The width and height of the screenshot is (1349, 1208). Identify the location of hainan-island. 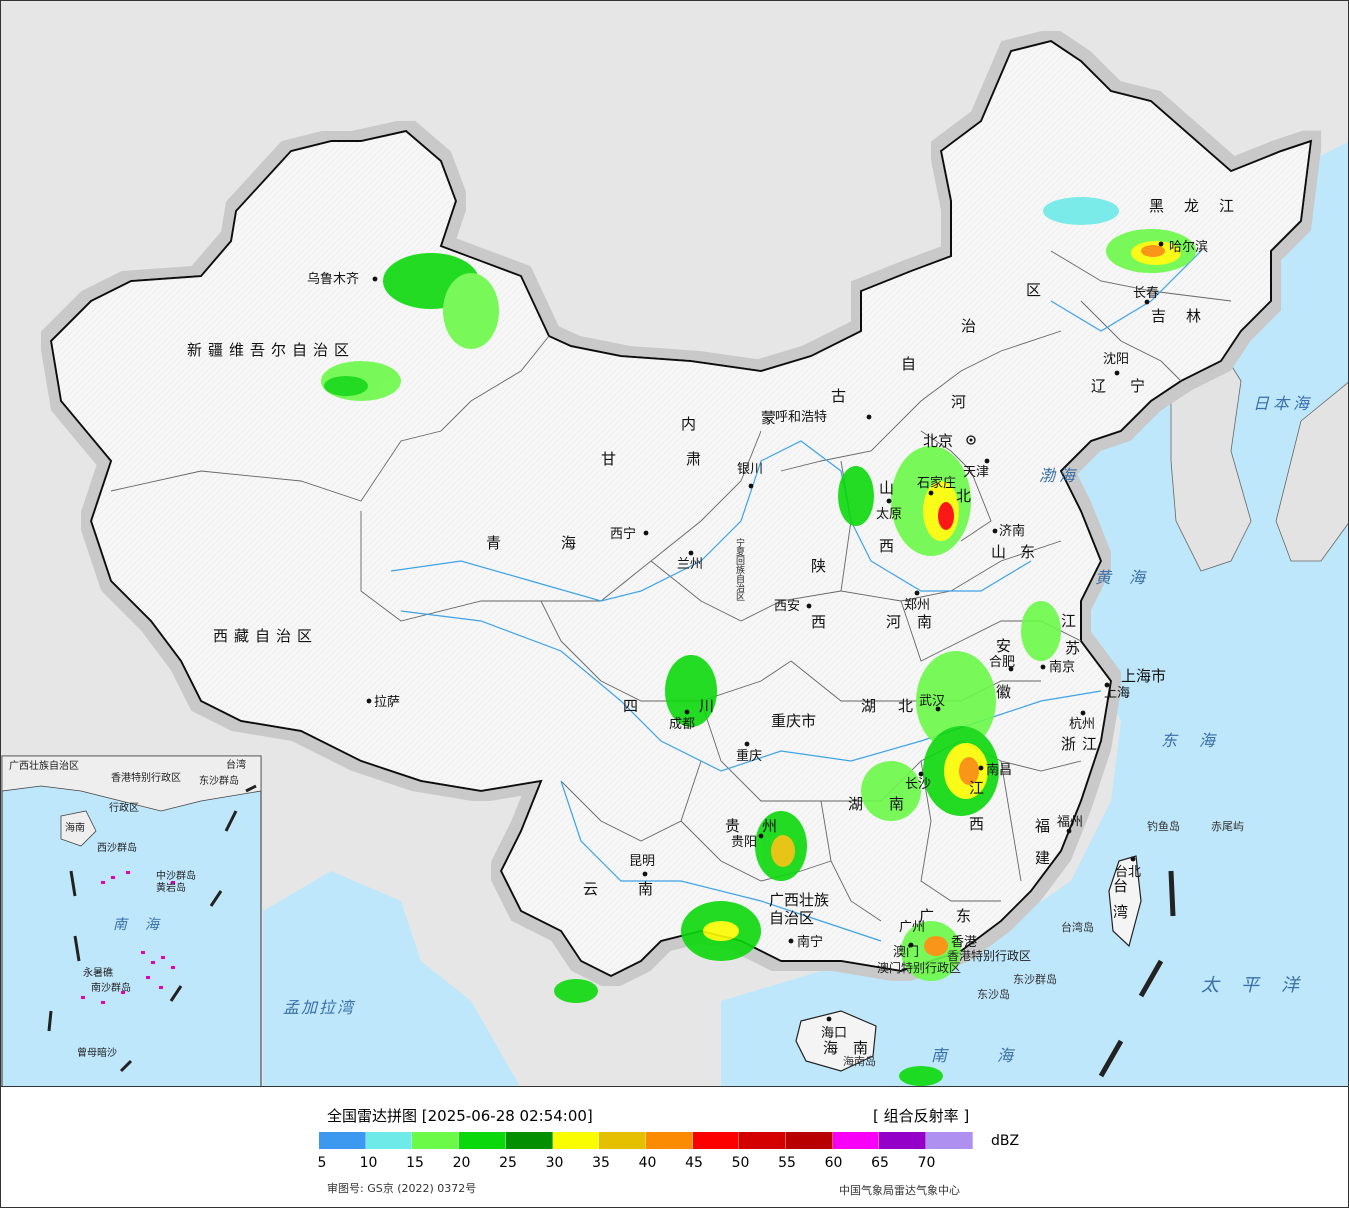
(836, 1041).